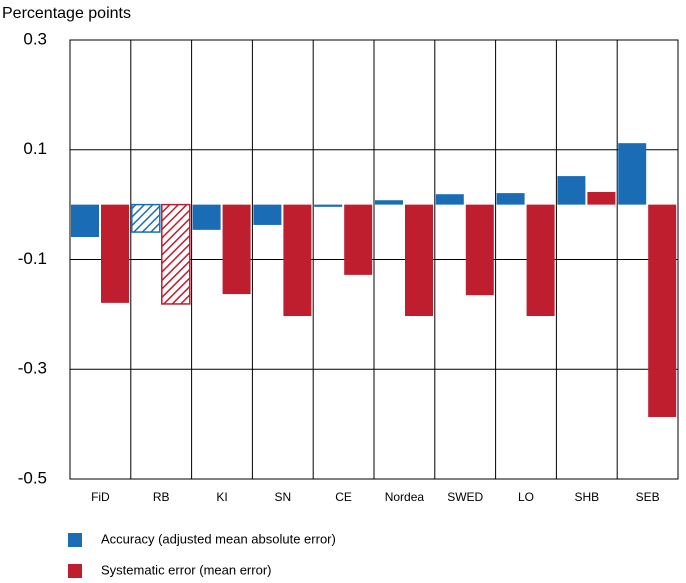 This screenshot has width=686, height=583. Describe the element at coordinates (343, 497) in the screenshot. I see `x-tick-label: CE` at that location.